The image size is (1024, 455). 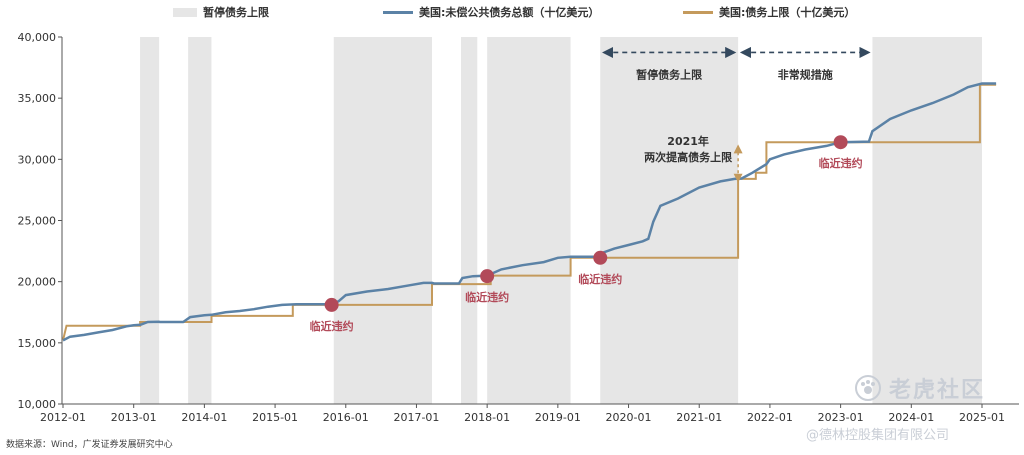 I want to click on legend-label-suspension: 暂停债务上限, so click(x=236, y=12).